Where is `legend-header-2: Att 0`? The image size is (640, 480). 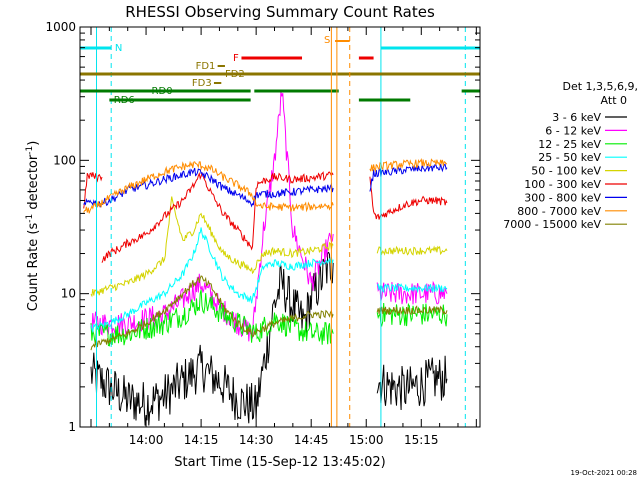 legend-header-2: Att 0 is located at coordinates (614, 100).